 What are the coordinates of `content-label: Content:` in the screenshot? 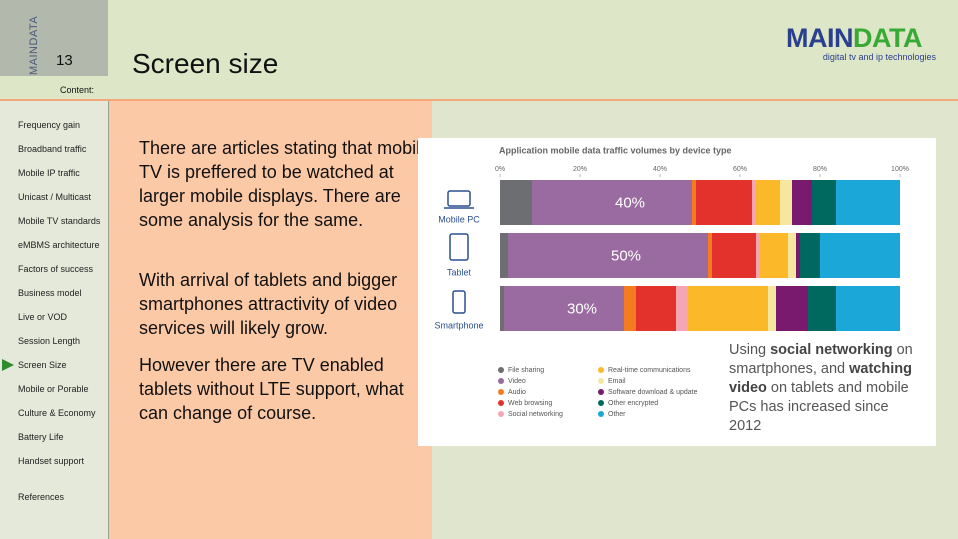 It's located at (77, 90).